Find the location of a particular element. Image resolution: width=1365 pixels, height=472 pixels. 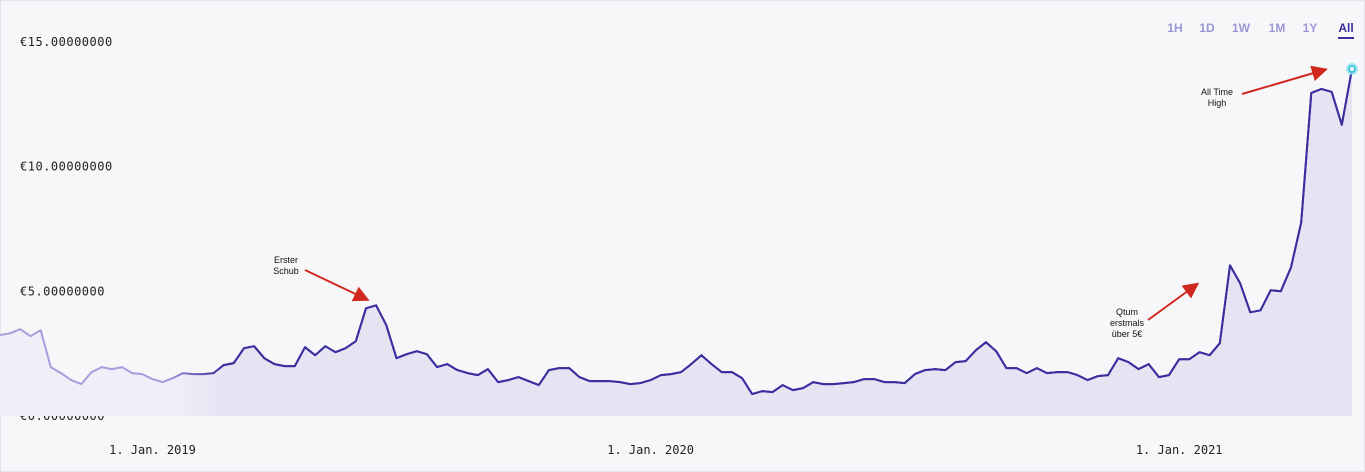

range-button: 1Y is located at coordinates (1310, 28).